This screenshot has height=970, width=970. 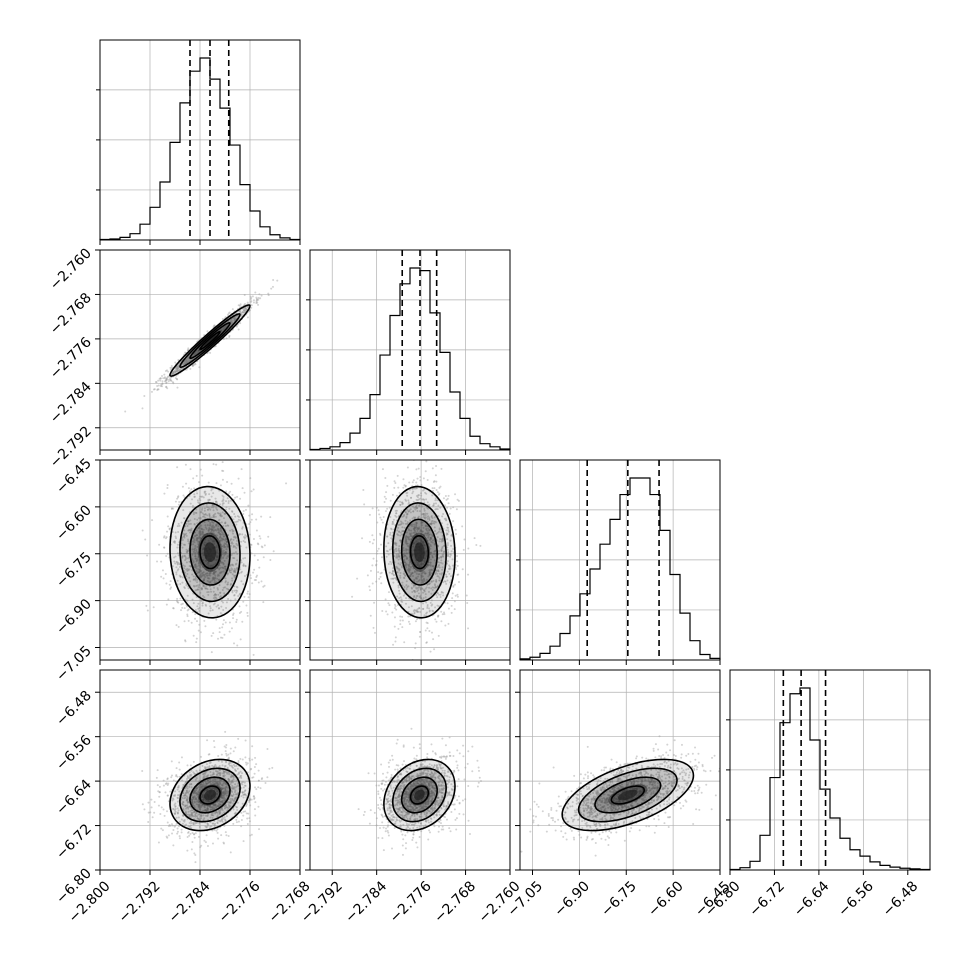 What do you see at coordinates (416, 560) in the screenshot?
I see `joint-content` at bounding box center [416, 560].